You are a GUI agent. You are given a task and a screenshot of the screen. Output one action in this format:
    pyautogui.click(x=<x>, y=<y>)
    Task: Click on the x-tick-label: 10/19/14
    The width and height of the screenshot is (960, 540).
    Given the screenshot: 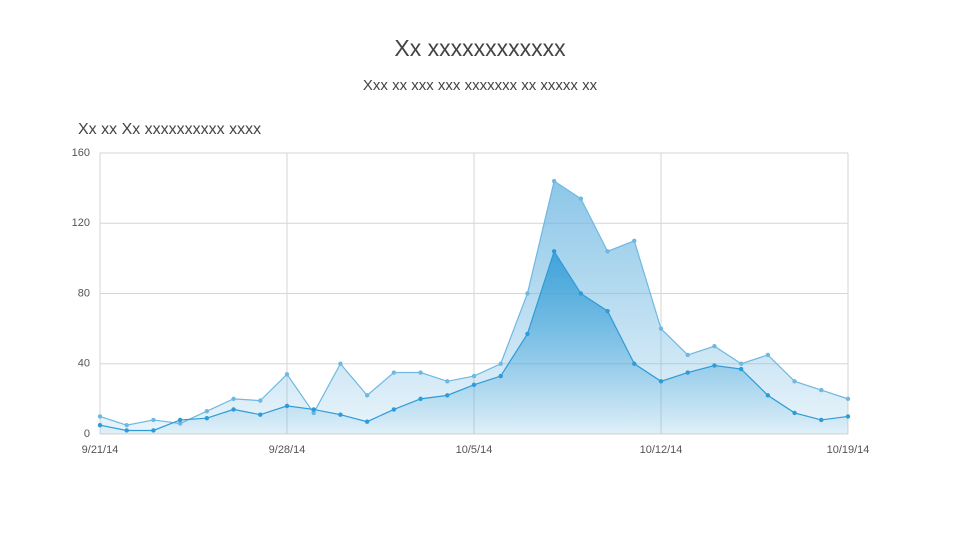 What is the action you would take?
    pyautogui.click(x=848, y=450)
    